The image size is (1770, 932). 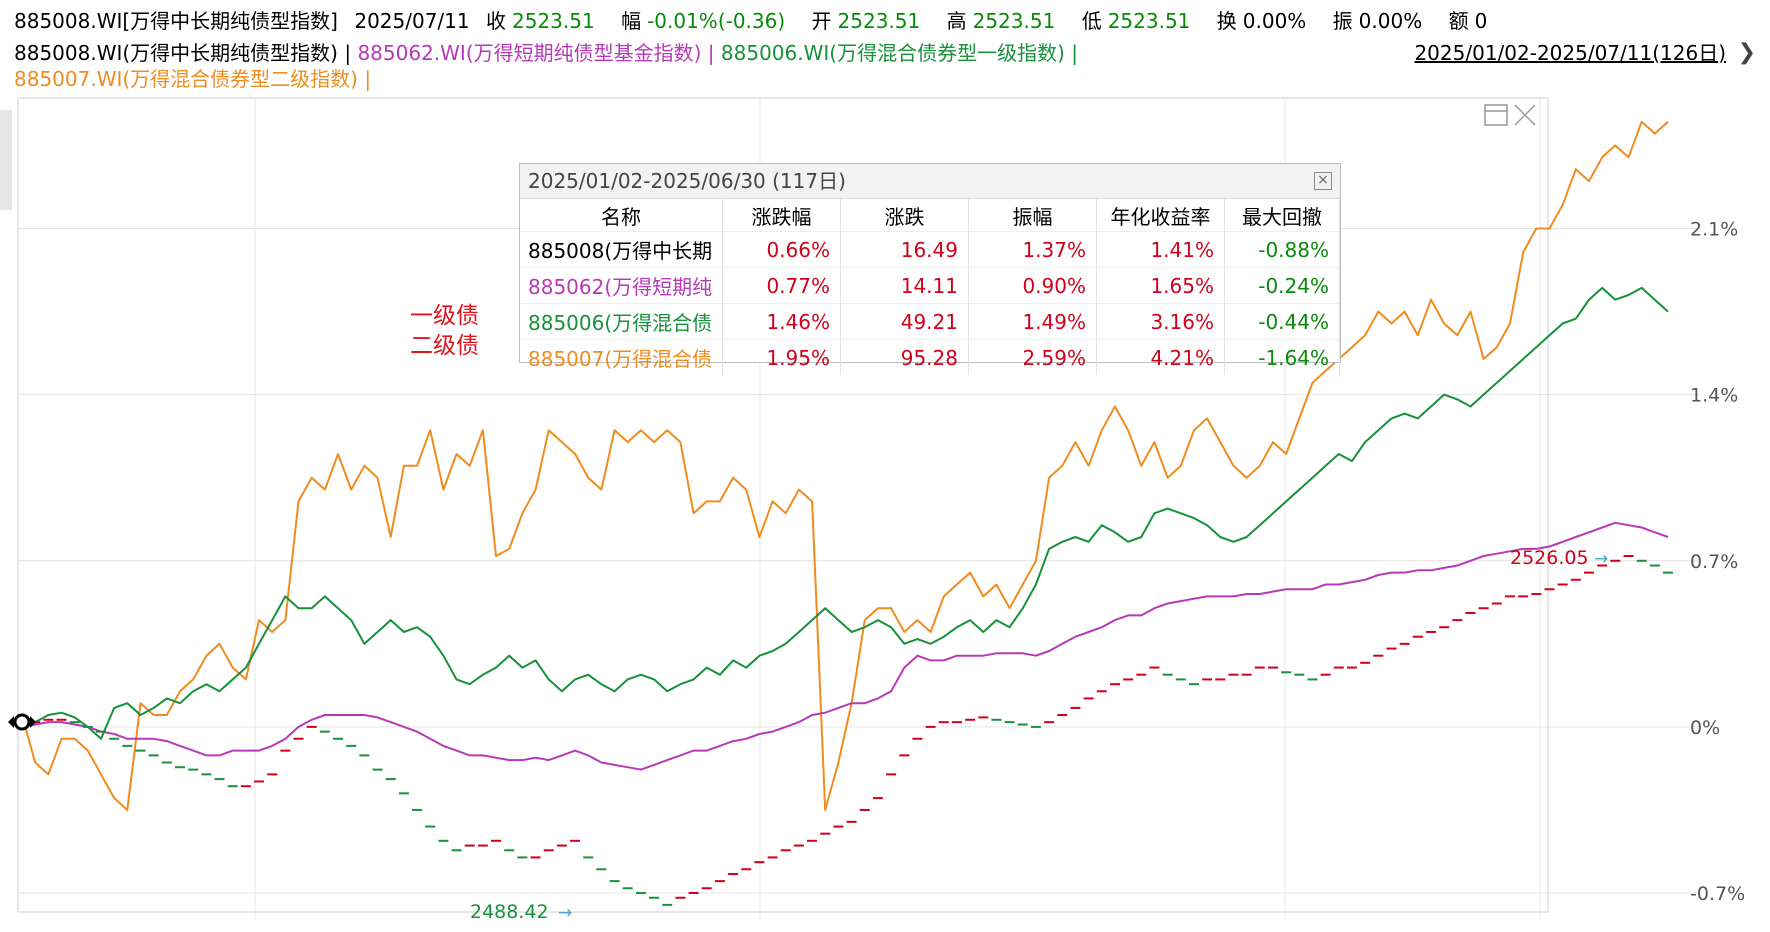 I want to click on quote-turnover: 换 0.00%, so click(x=1261, y=21).